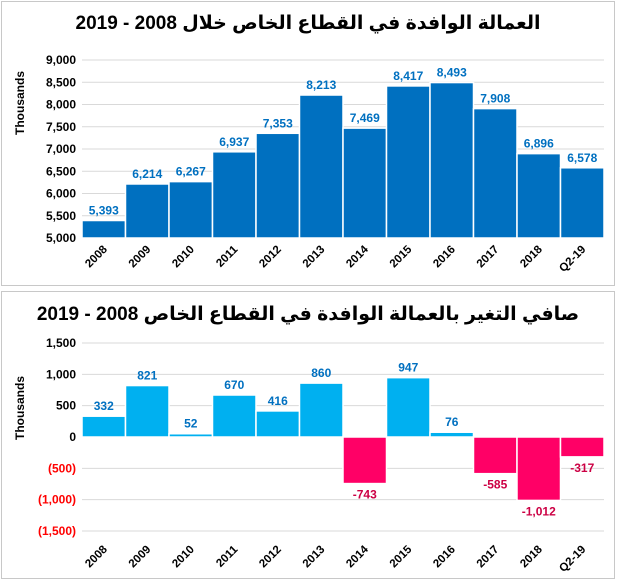 Image resolution: width=618 pixels, height=581 pixels. Describe the element at coordinates (321, 85) in the screenshot. I see `data-label: 8,213` at that location.